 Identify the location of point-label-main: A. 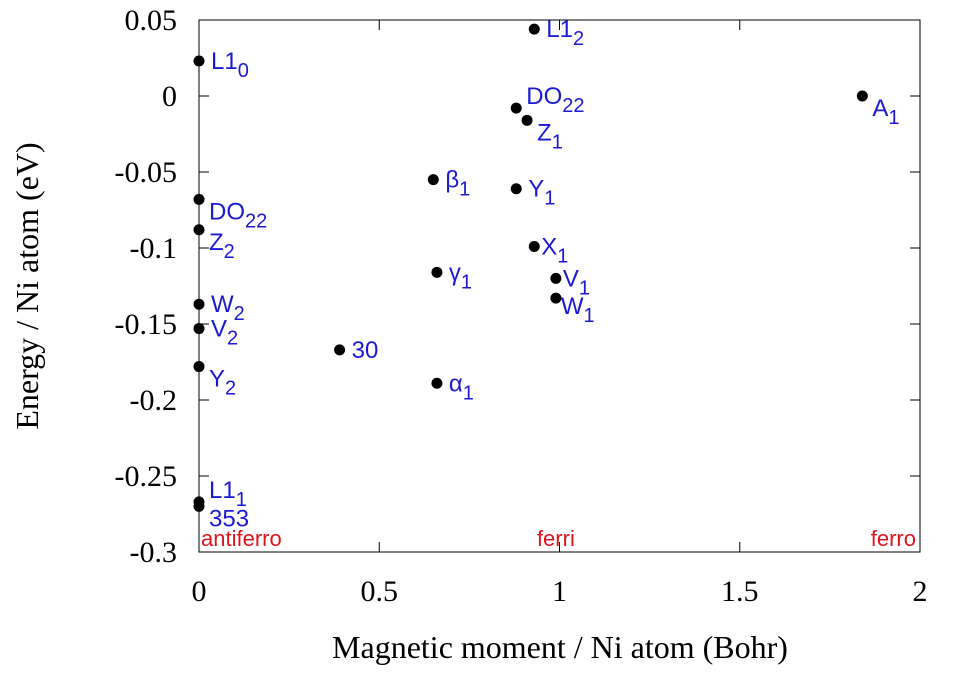
(880, 108).